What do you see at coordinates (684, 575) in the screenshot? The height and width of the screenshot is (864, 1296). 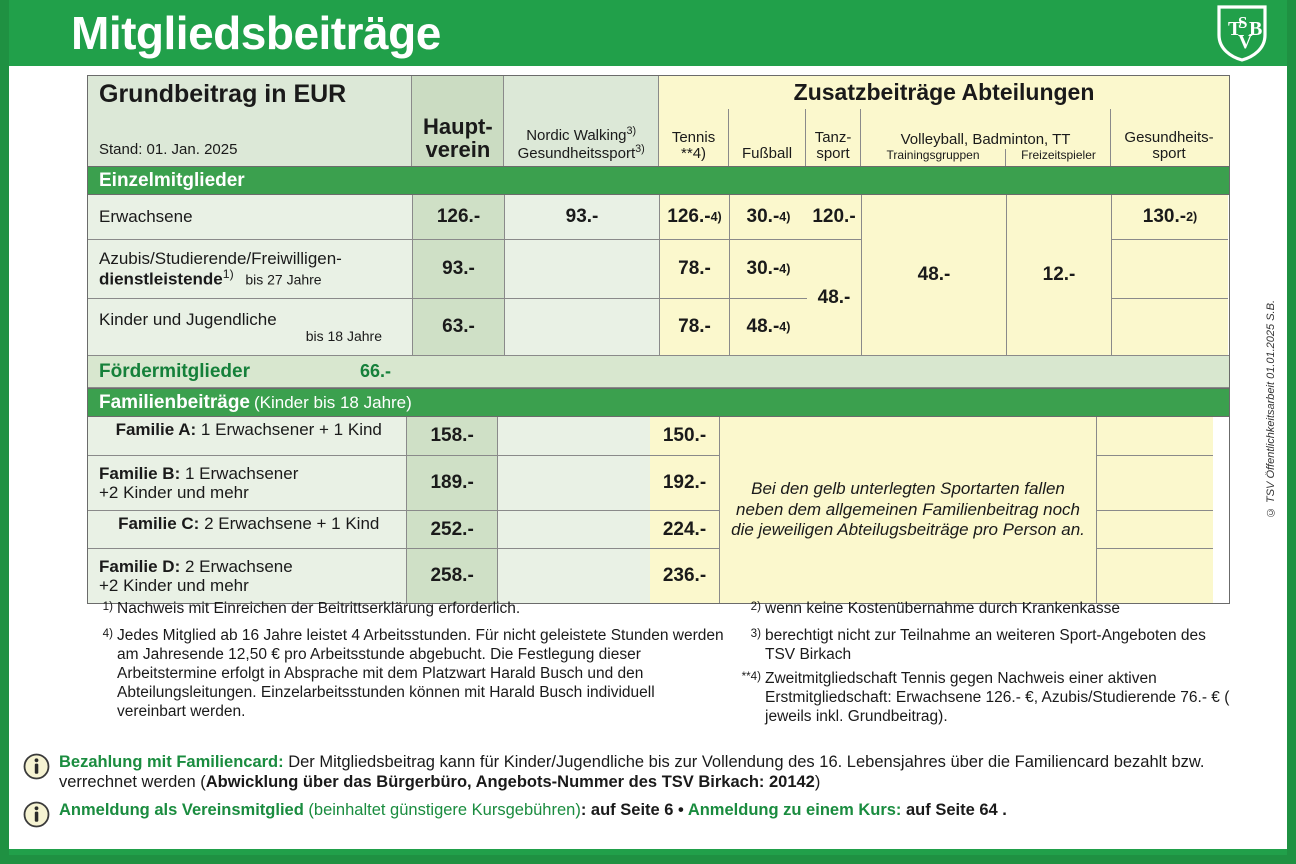 I see `cell-familie-d-tennis: 236.-` at bounding box center [684, 575].